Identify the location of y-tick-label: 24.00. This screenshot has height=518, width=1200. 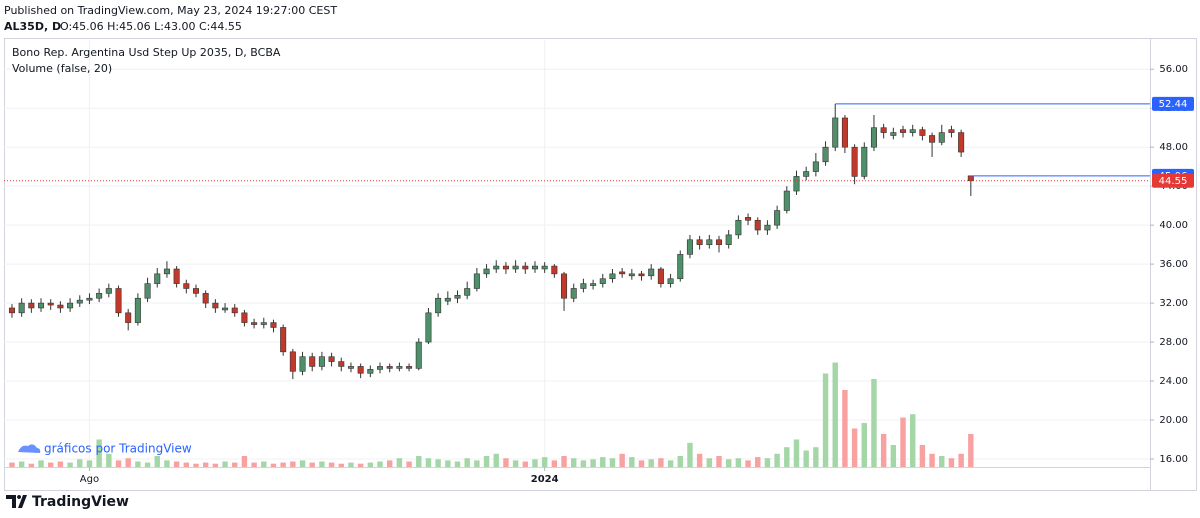
(1173, 381).